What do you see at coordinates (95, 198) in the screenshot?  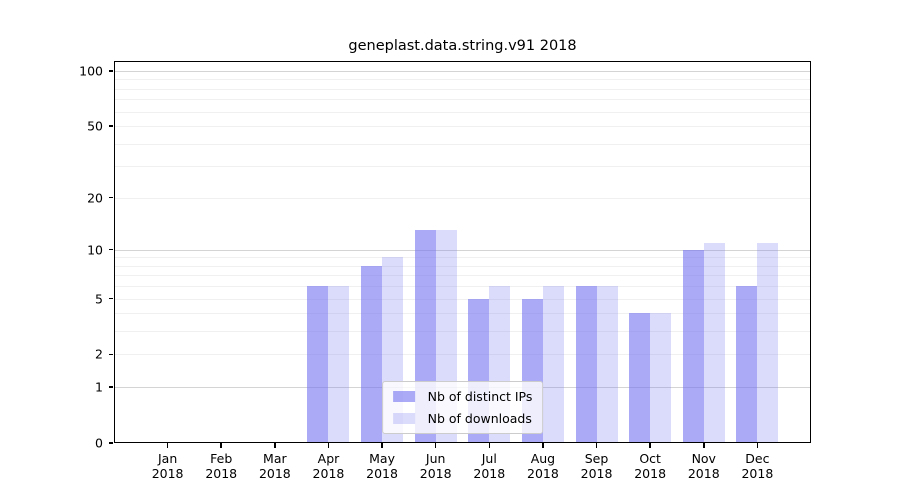 I see `y-tick-label-20: 20` at bounding box center [95, 198].